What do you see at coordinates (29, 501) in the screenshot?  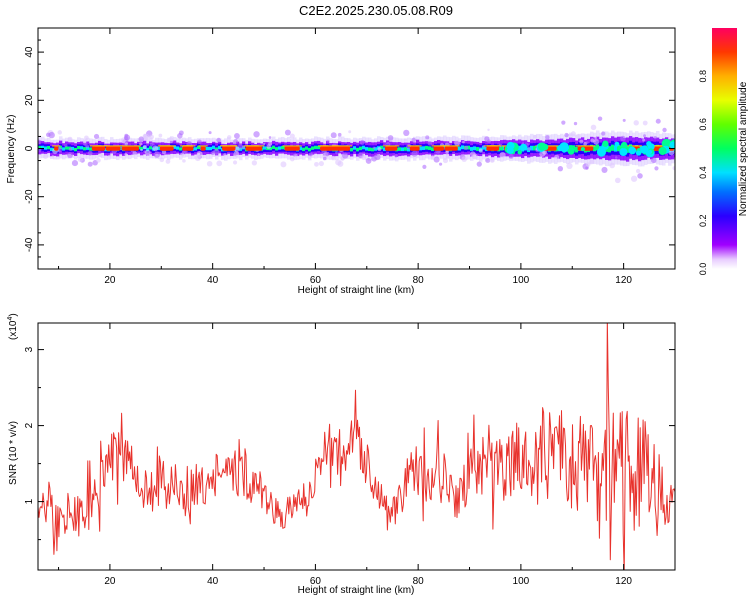 I see `y-tick-label: 1` at bounding box center [29, 501].